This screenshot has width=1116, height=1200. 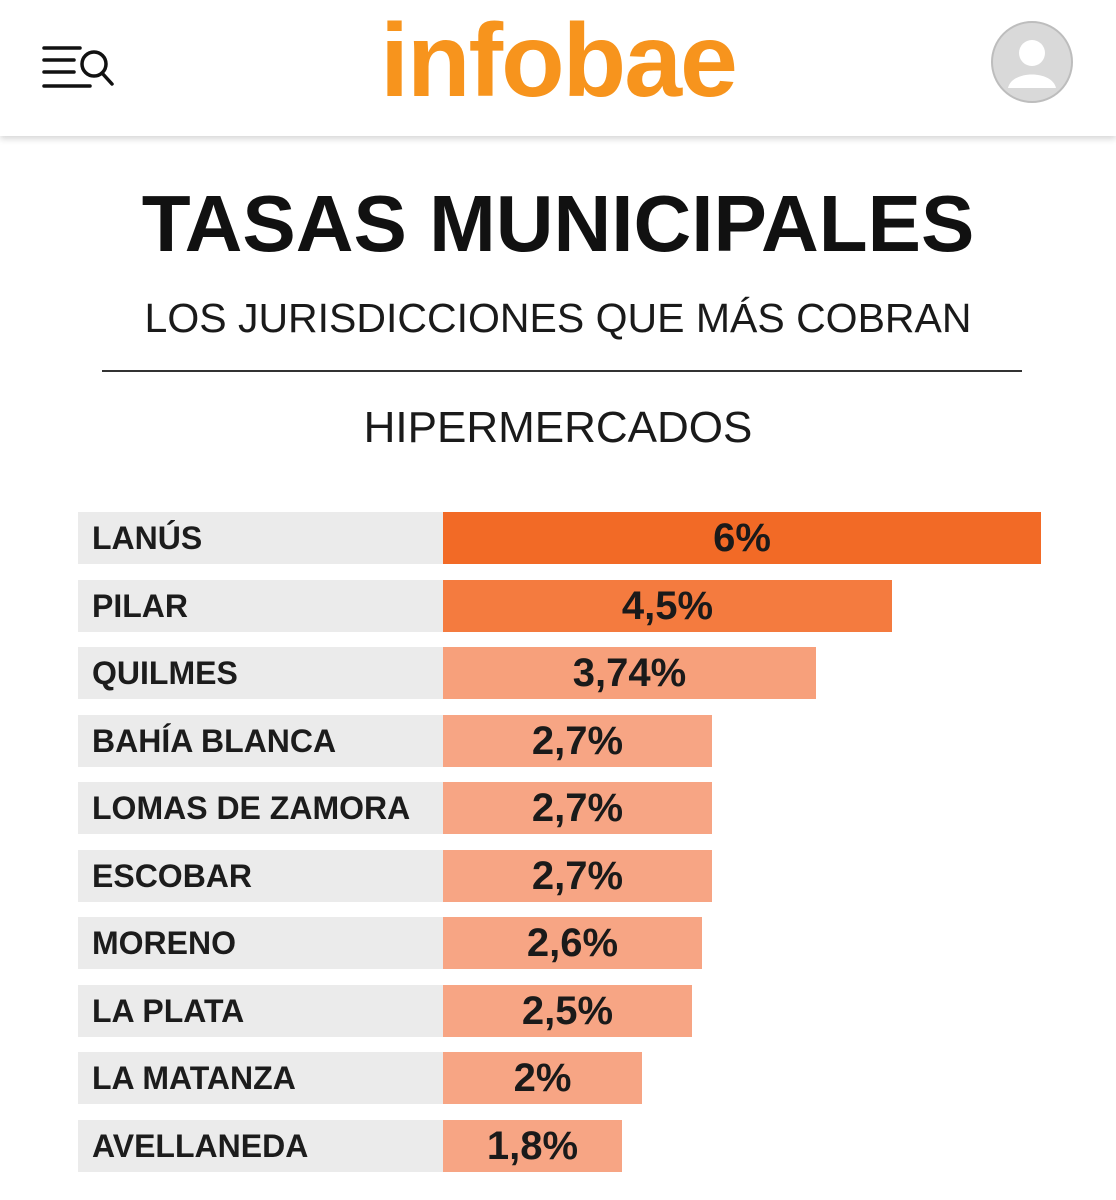 I want to click on category-label: LA PLATA, so click(x=168, y=1011).